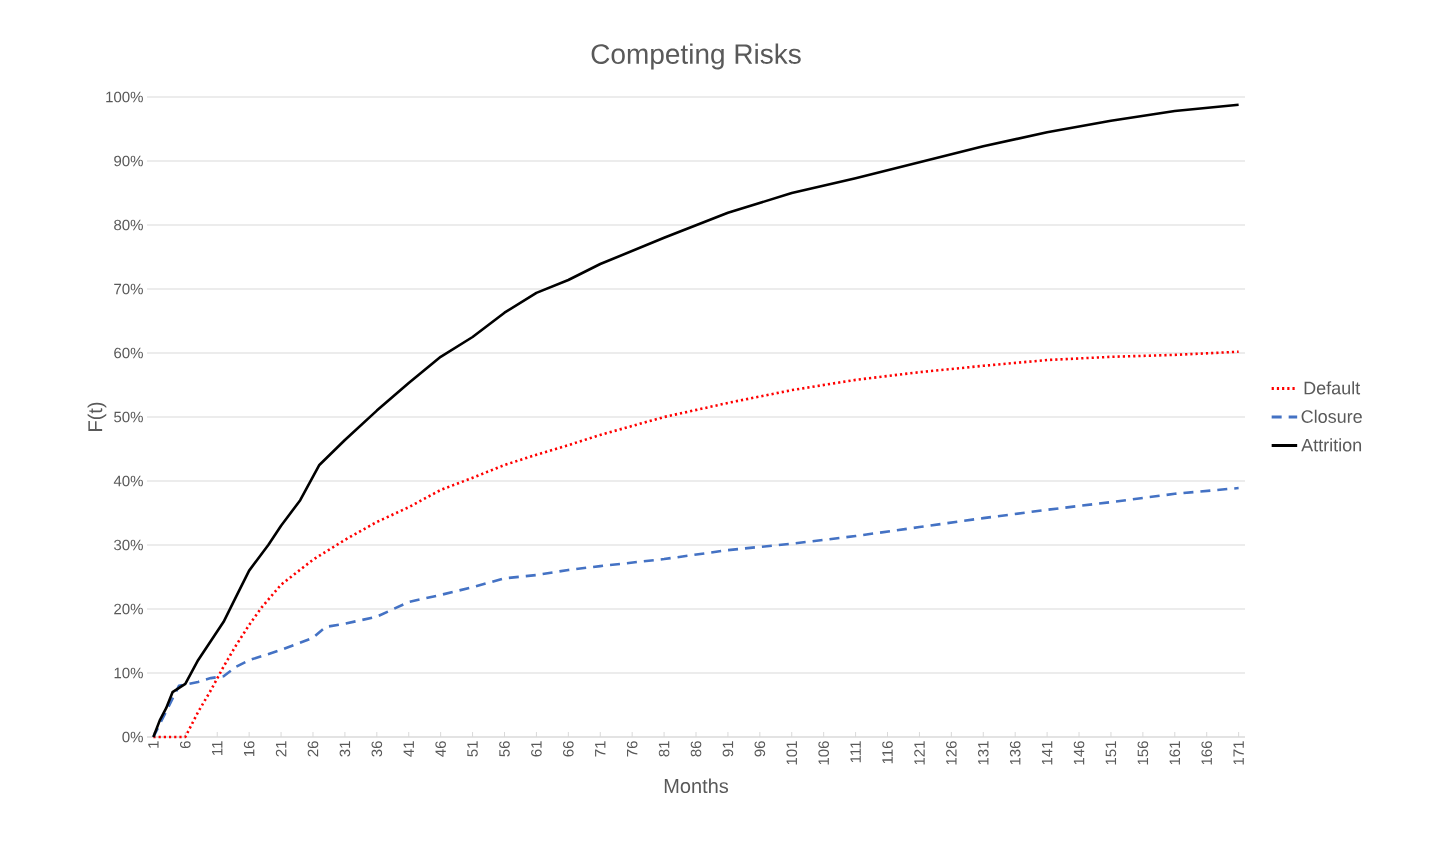  What do you see at coordinates (217, 748) in the screenshot?
I see `x-tick-label: 11` at bounding box center [217, 748].